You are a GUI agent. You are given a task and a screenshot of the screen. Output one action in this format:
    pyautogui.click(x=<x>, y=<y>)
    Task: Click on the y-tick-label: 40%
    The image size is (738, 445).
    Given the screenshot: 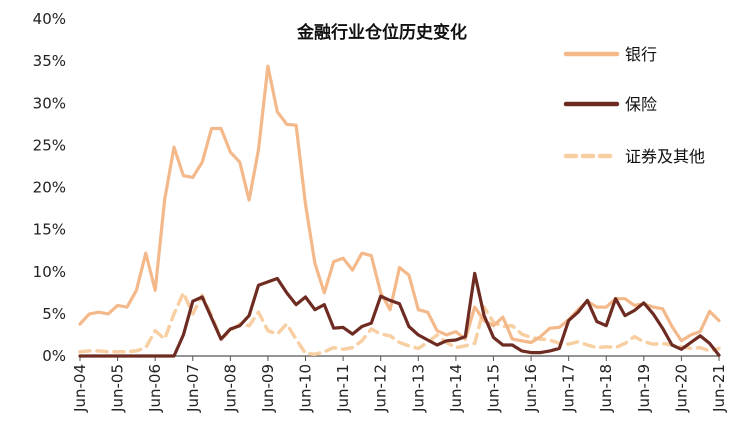 What is the action you would take?
    pyautogui.click(x=49, y=19)
    